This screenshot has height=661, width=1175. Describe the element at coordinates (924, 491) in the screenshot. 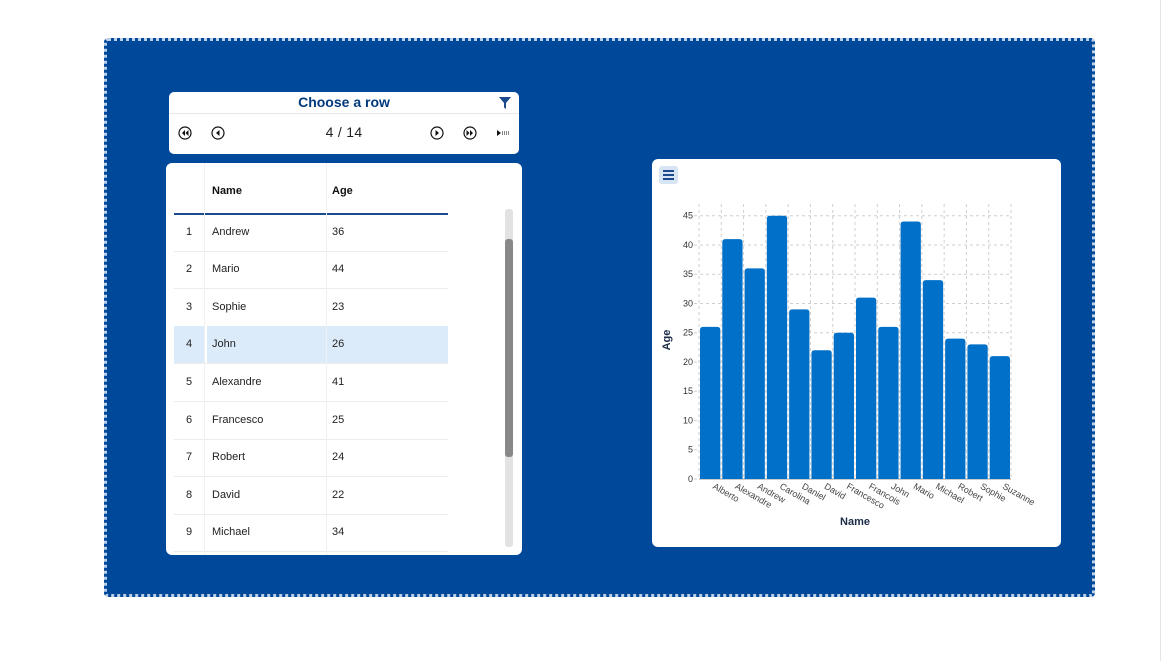

I see `x-tick-label: Mario` at that location.